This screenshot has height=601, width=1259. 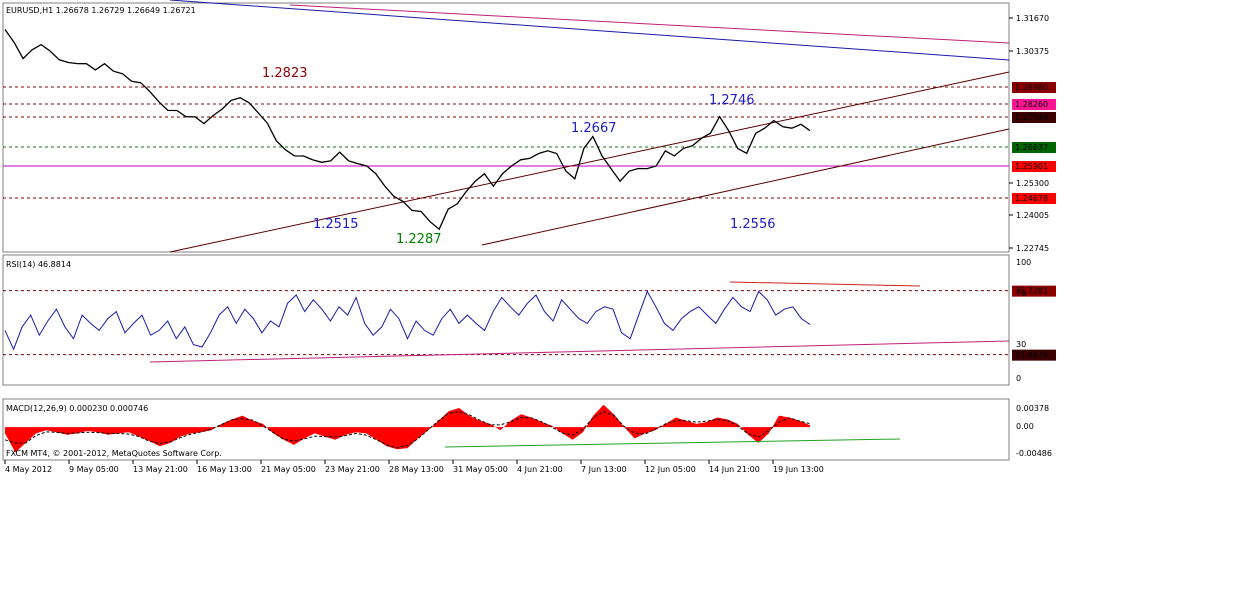 I want to click on macd-histogram-area, so click(x=407, y=428).